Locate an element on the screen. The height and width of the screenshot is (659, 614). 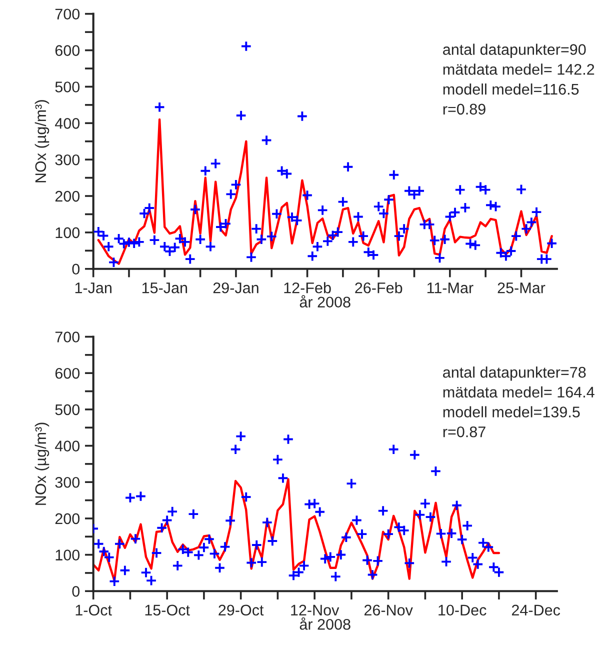
x-tick-label: 29-Oct is located at coordinates (241, 610).